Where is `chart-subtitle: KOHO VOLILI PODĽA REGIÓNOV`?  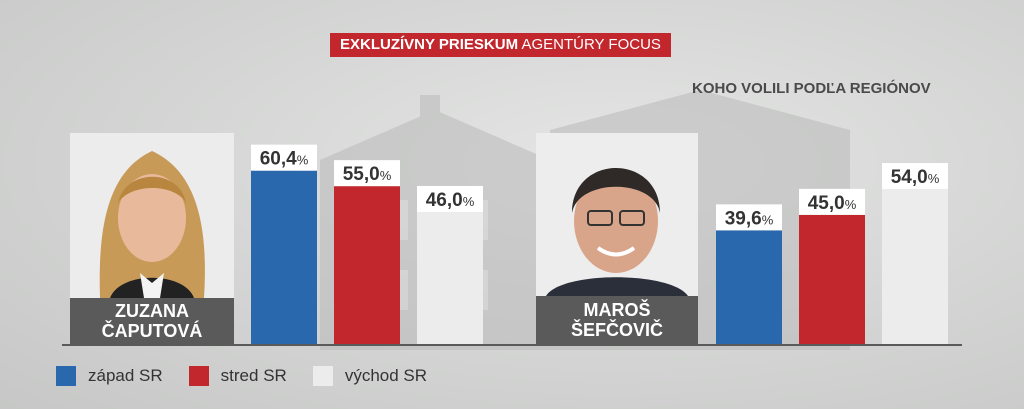
chart-subtitle: KOHO VOLILI PODĽA REGIÓNOV is located at coordinates (811, 88).